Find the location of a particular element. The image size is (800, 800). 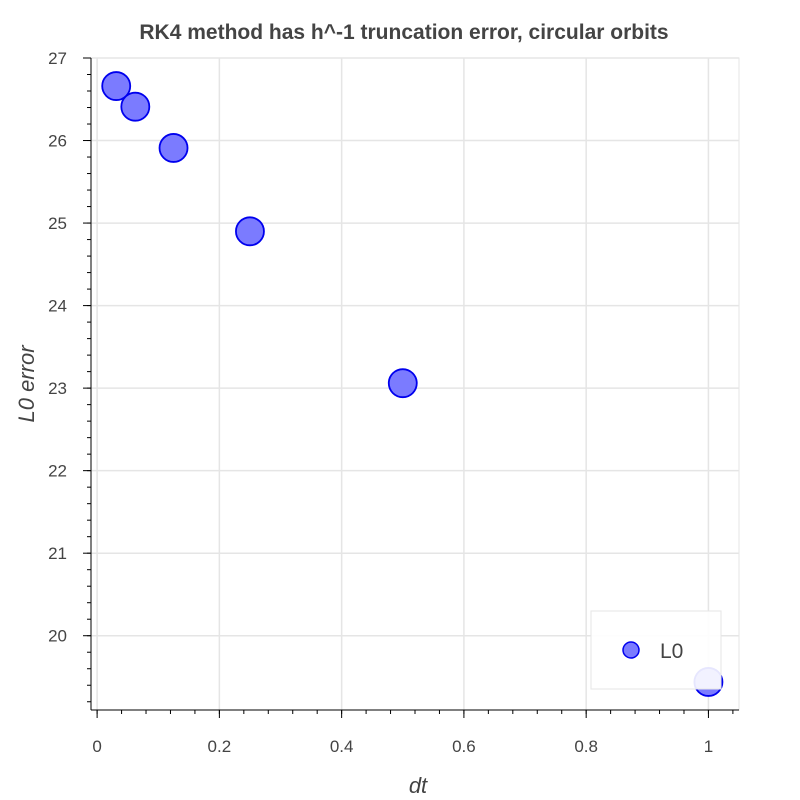

y-tick-label: 20 is located at coordinates (57, 636).